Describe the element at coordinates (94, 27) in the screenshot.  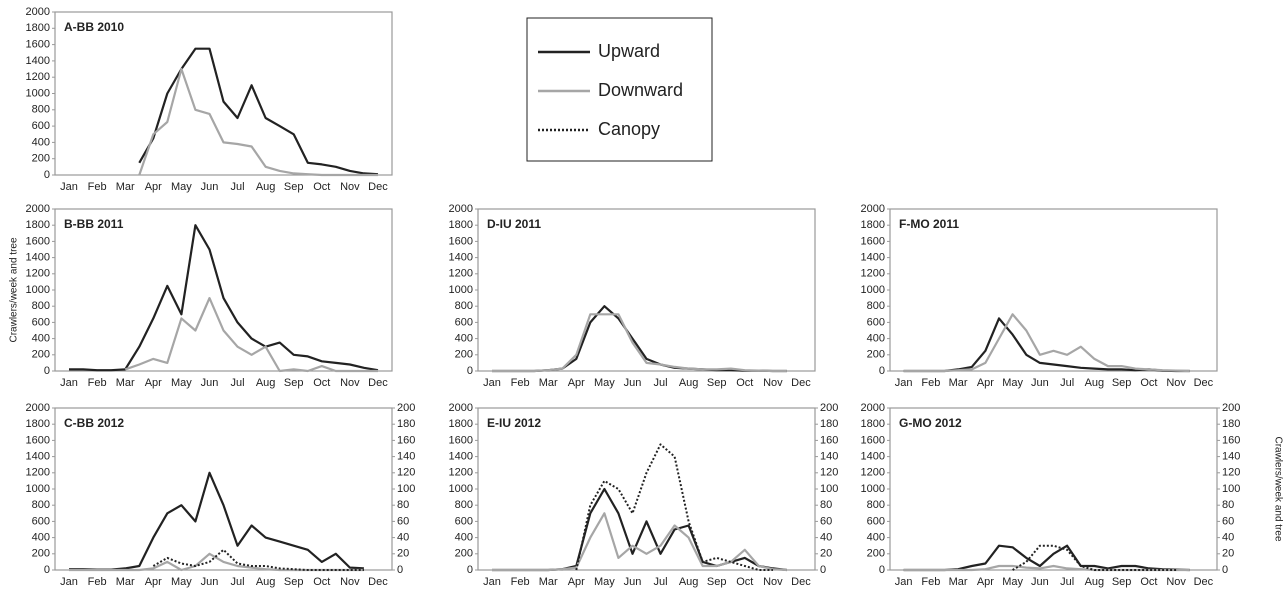
I see `panel-title: A-BB 2010` at that location.